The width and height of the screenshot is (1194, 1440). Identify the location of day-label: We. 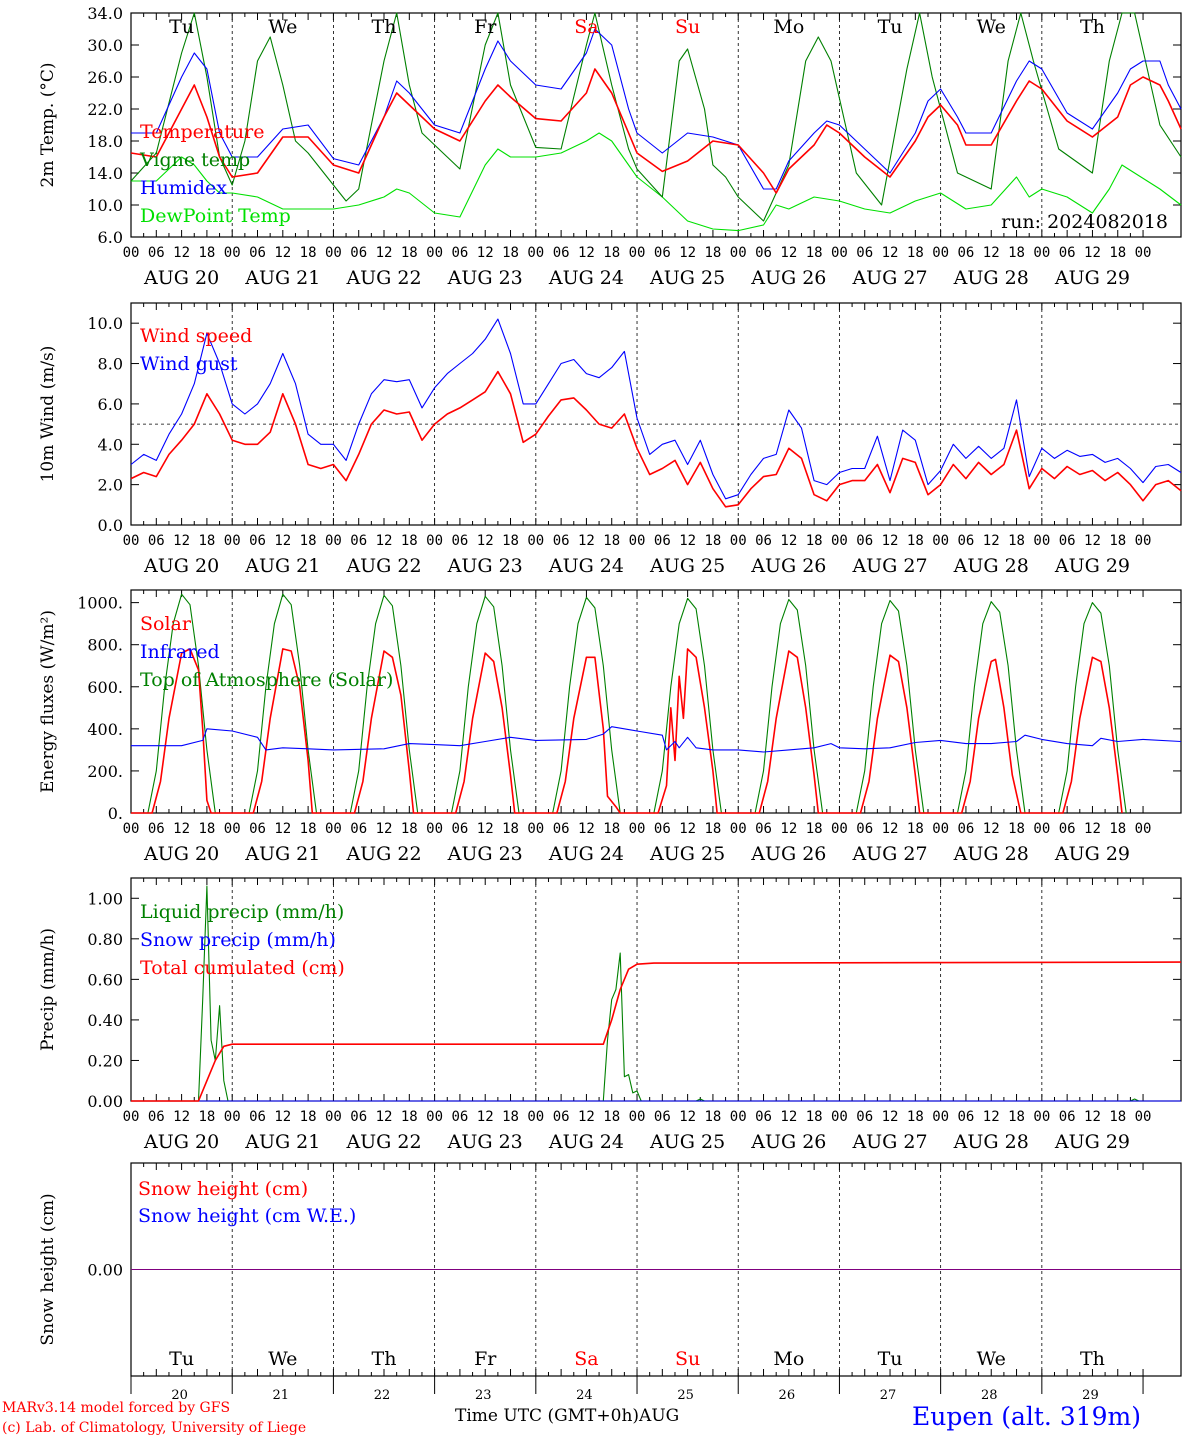
(991, 1359).